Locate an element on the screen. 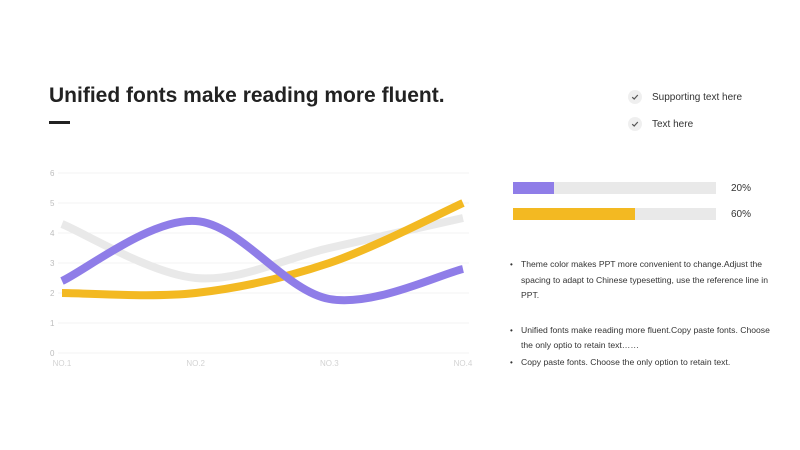 The image size is (800, 450). x-axis-ticks: NO.1 NO.2 NO.3 NO.4 is located at coordinates (263, 363).